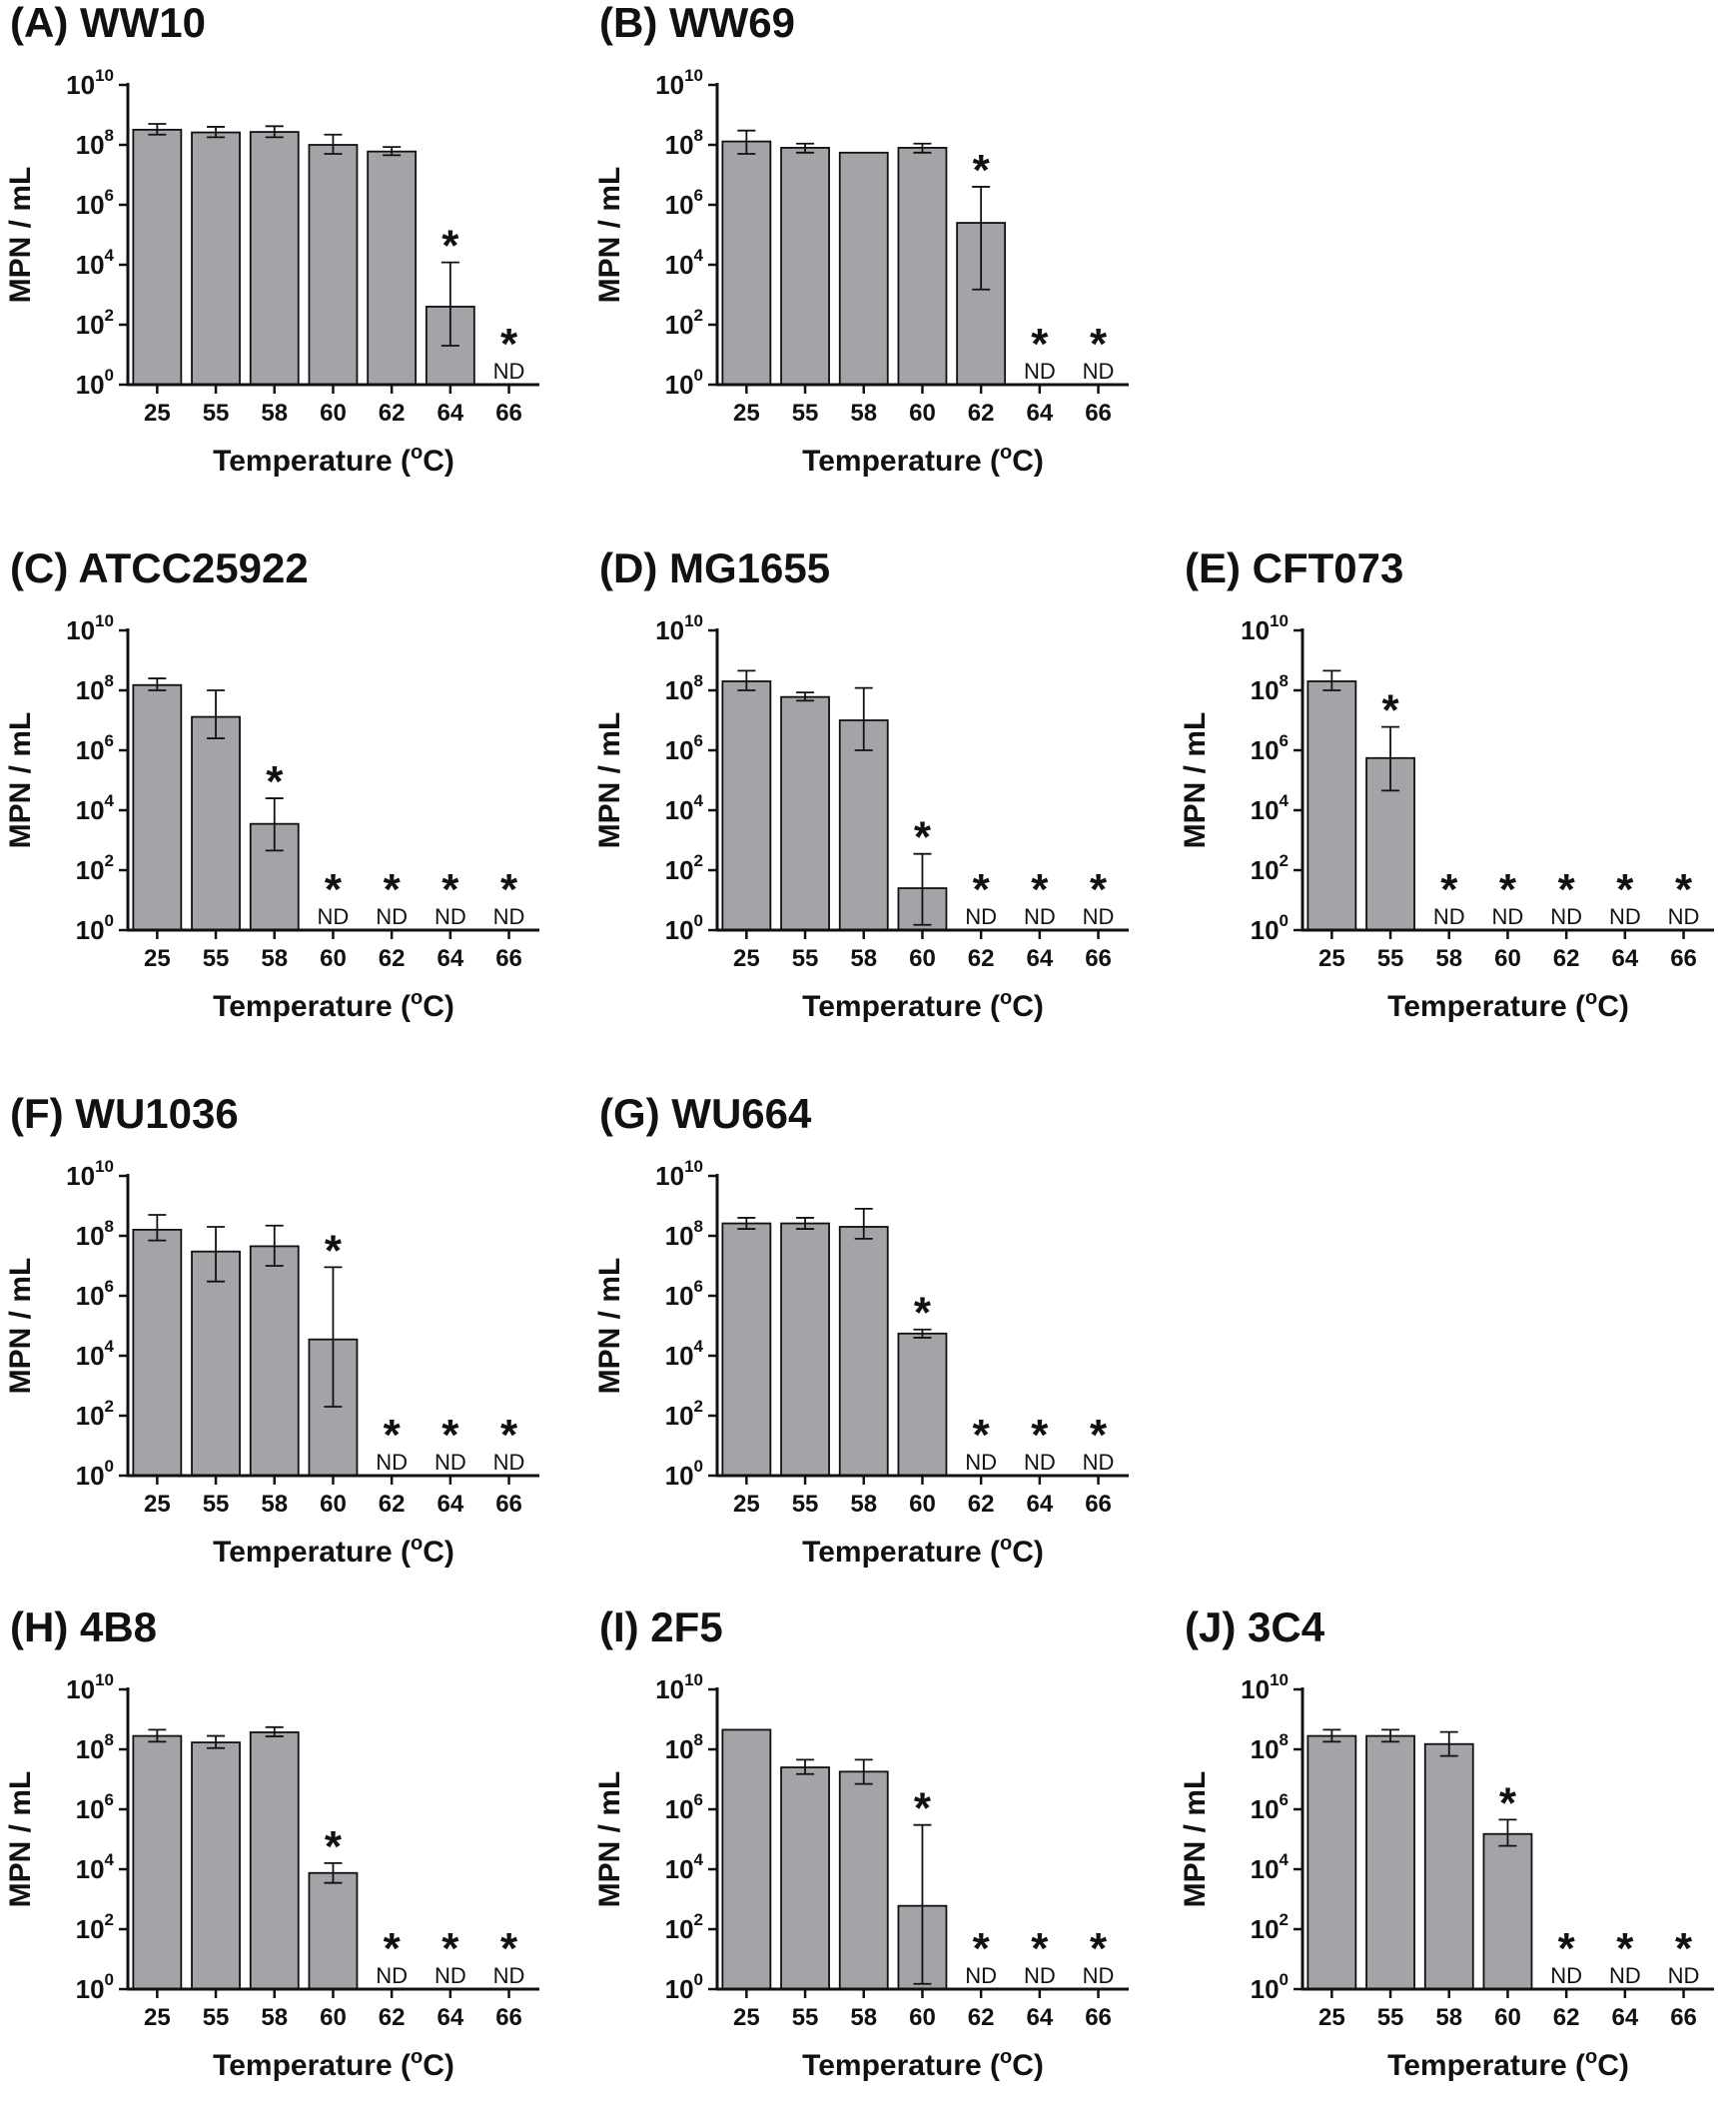 The image size is (1736, 2124). What do you see at coordinates (684, 323) in the screenshot?
I see `y-tick-label: 10²` at bounding box center [684, 323].